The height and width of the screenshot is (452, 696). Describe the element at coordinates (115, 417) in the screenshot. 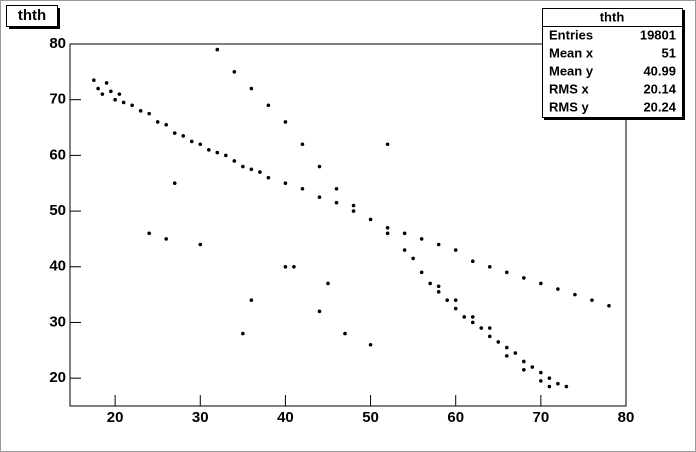

I see `x-tick-label: 20` at that location.